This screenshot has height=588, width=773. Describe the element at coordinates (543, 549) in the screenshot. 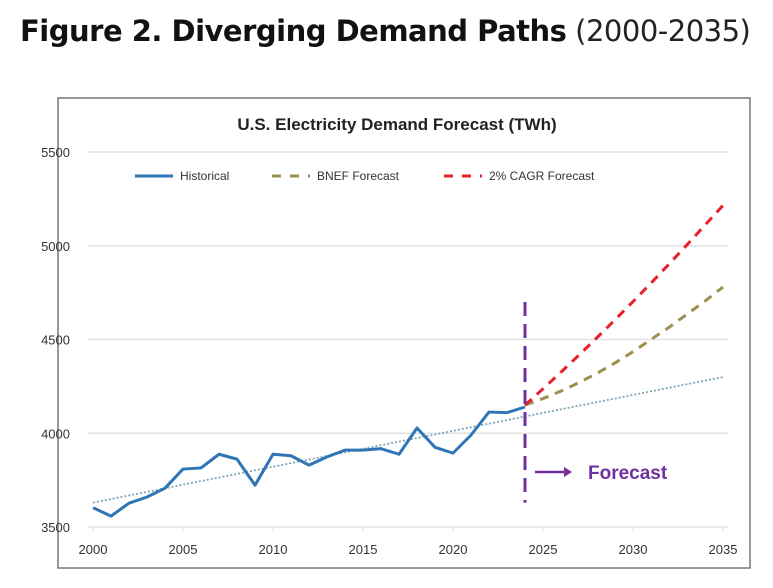

I see `x-tick-label: 2025` at that location.